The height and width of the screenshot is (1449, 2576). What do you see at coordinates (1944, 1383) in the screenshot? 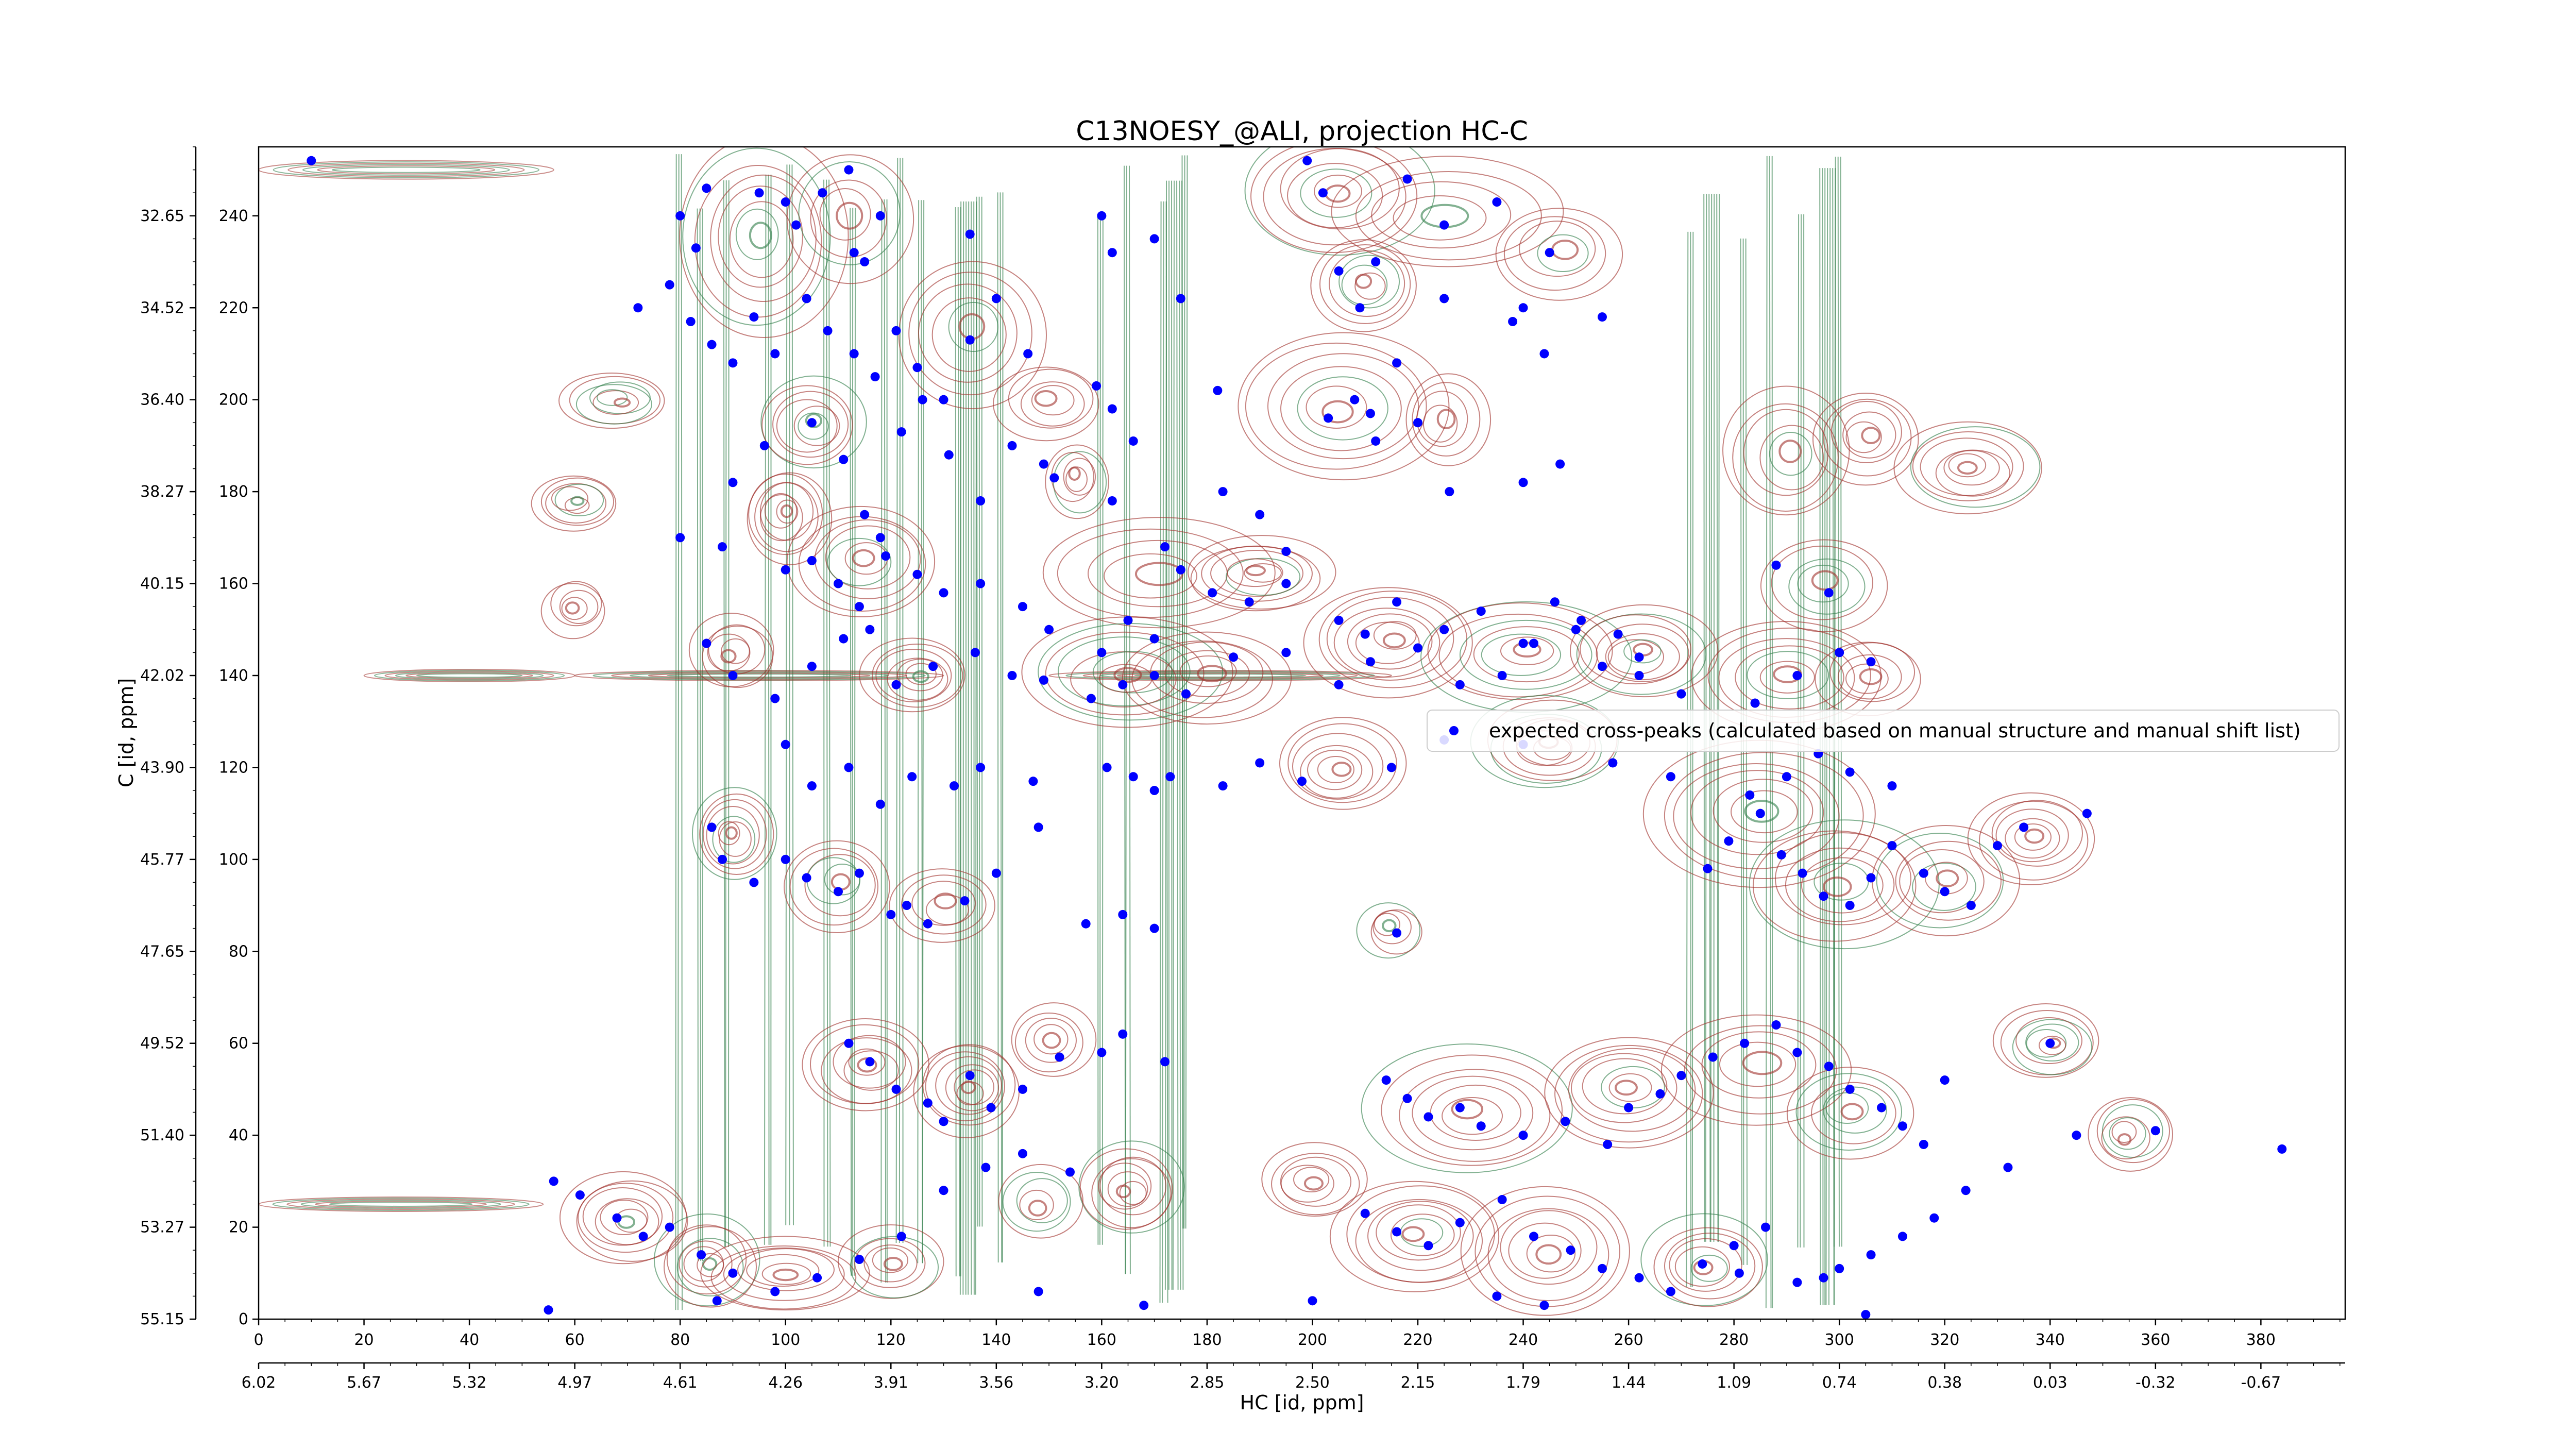
I see `x-ppm-tick-label: 0.38` at bounding box center [1944, 1383].